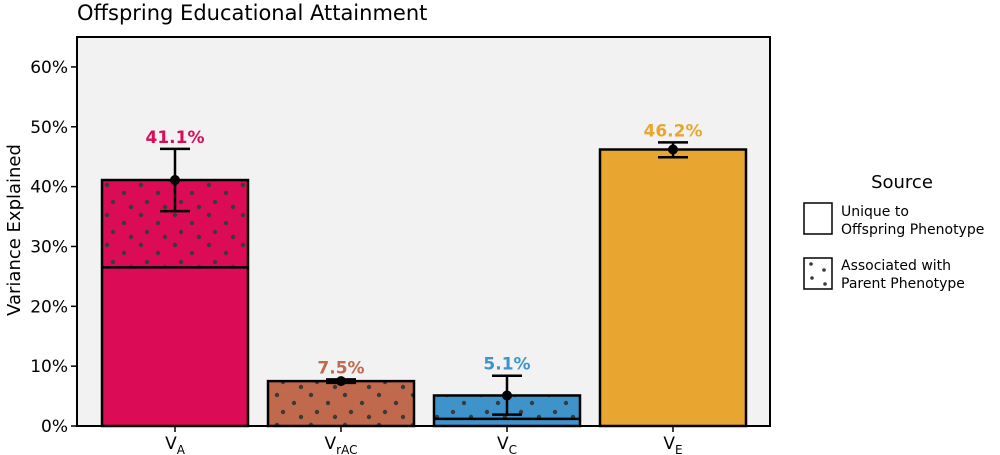  Describe the element at coordinates (175, 138) in the screenshot. I see `value-label: 41.1%` at that location.